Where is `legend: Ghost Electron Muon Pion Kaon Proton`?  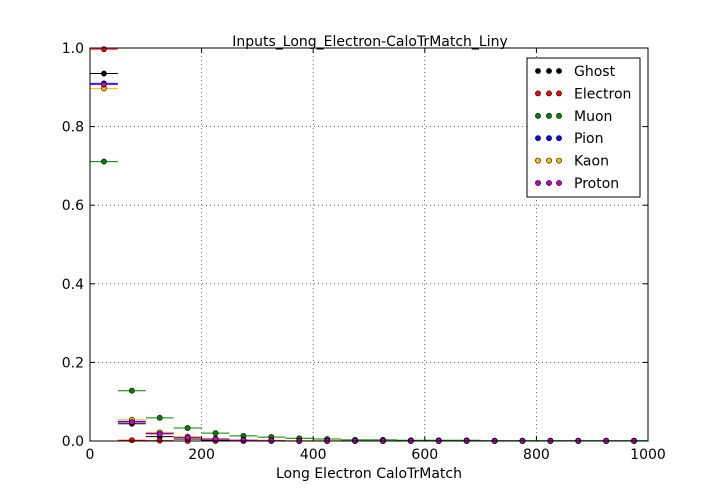
legend: Ghost Electron Muon Pion Kaon Proton is located at coordinates (583, 127).